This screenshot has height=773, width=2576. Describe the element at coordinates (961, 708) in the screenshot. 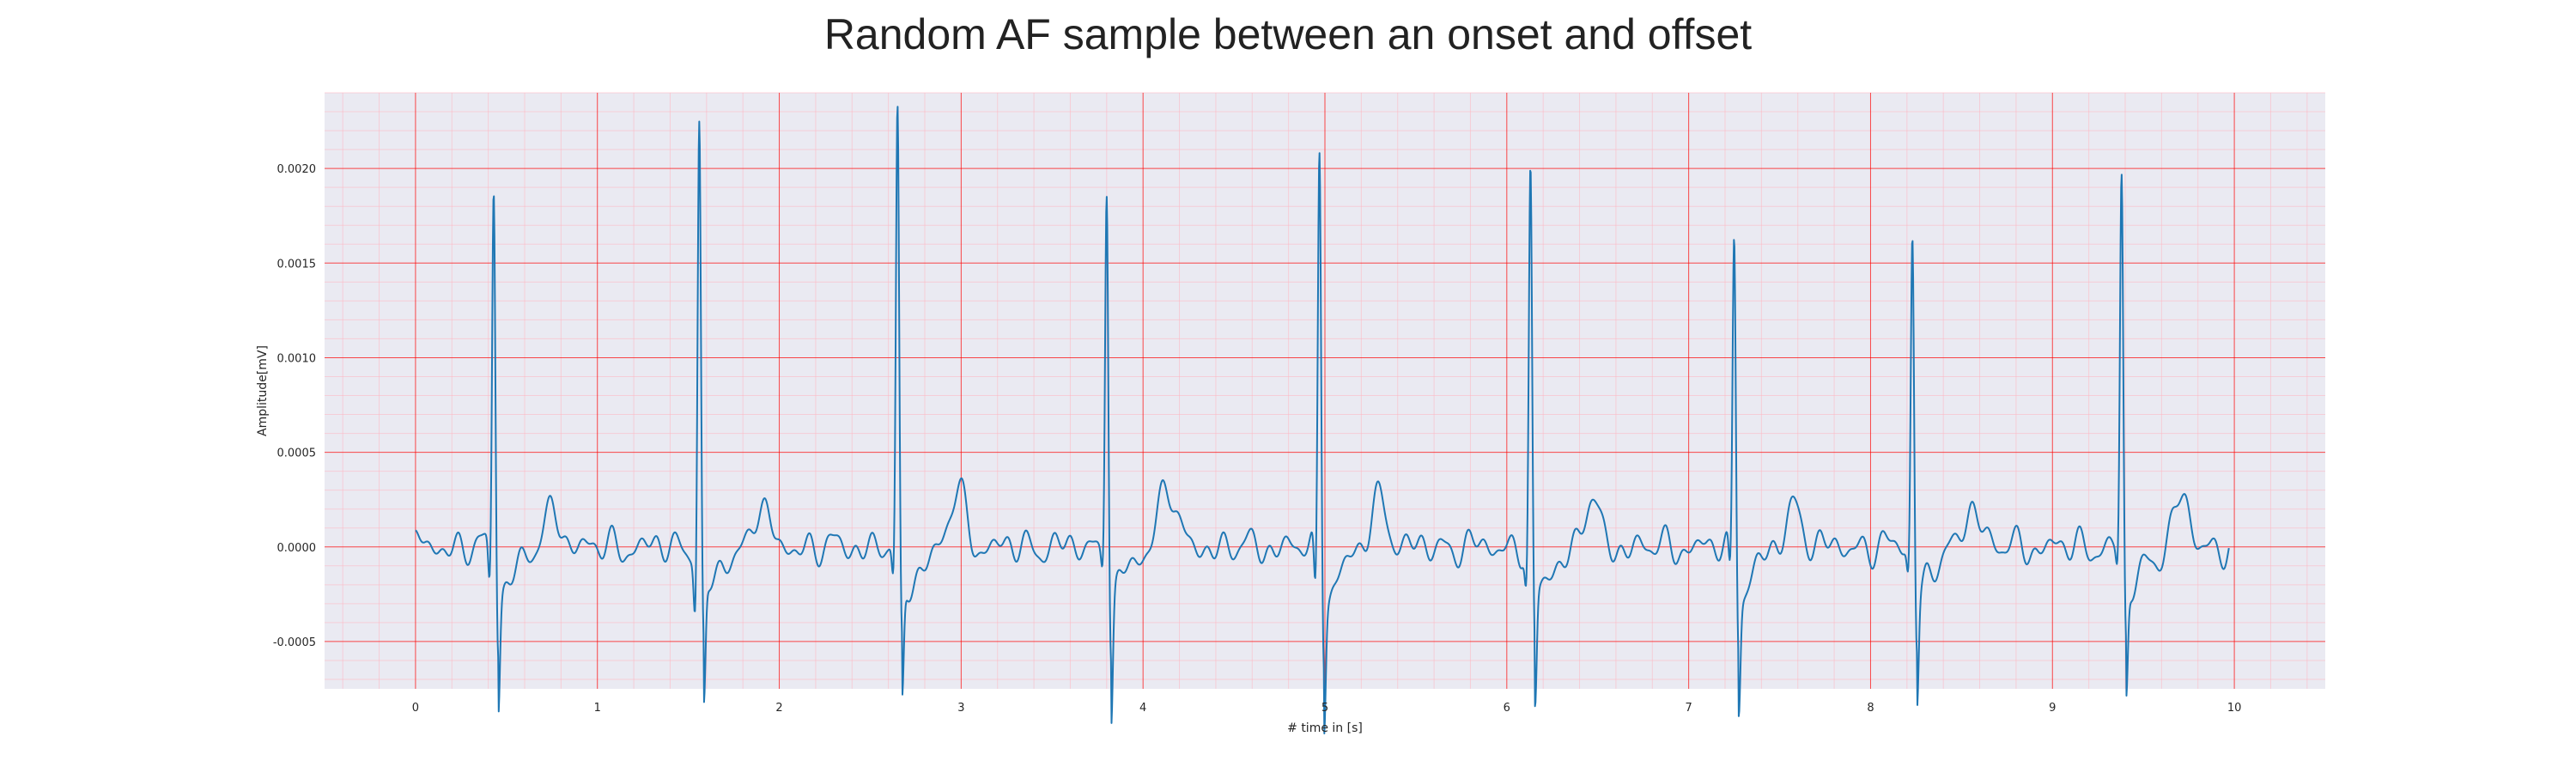

I see `x-tick-label: 3` at that location.